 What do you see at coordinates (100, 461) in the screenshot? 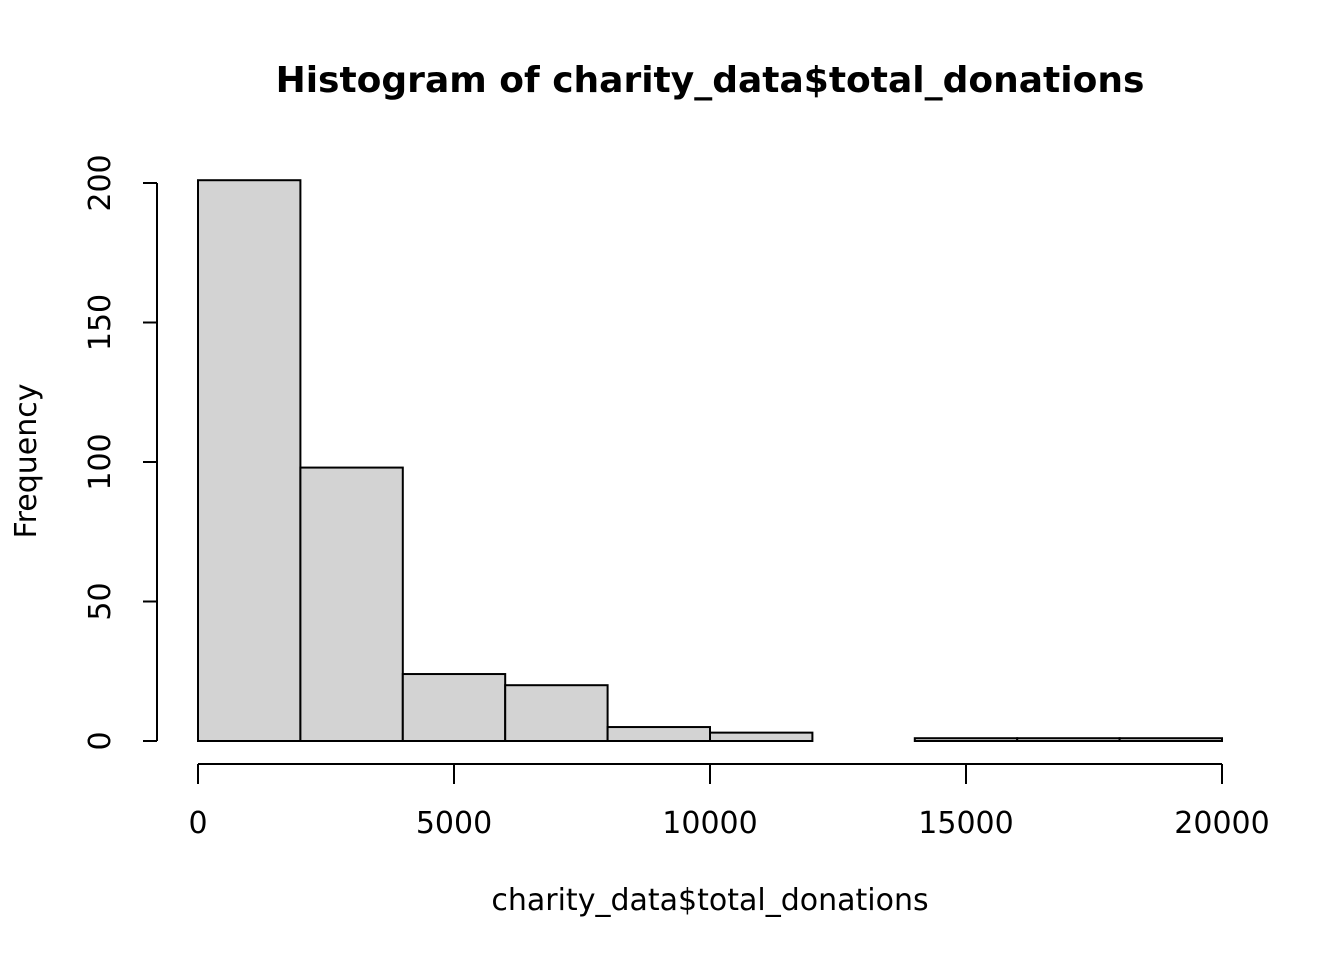
I see `y-tick-label: 100` at bounding box center [100, 461].